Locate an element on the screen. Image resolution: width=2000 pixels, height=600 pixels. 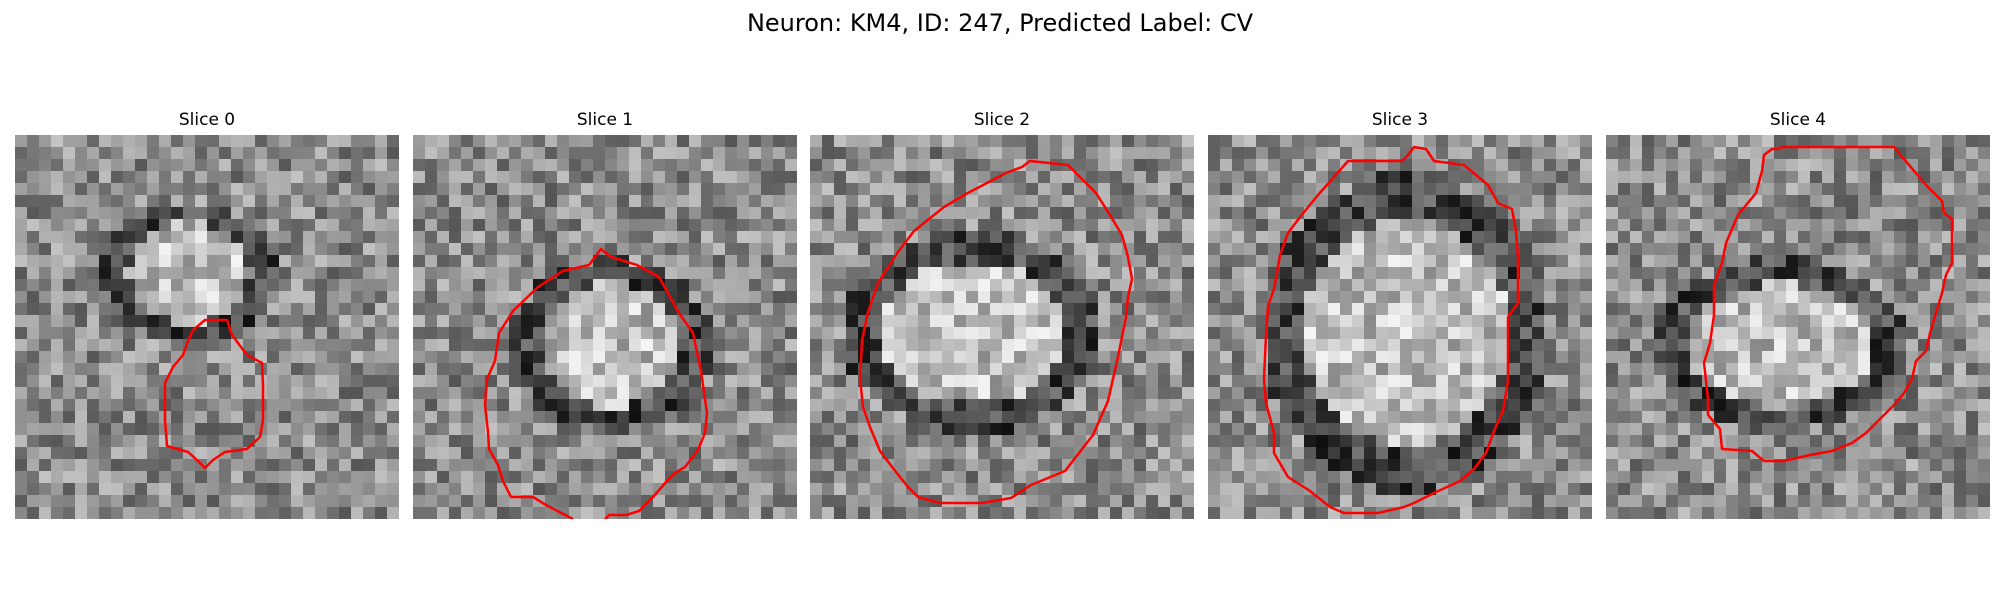
slice-image is located at coordinates (207, 327).